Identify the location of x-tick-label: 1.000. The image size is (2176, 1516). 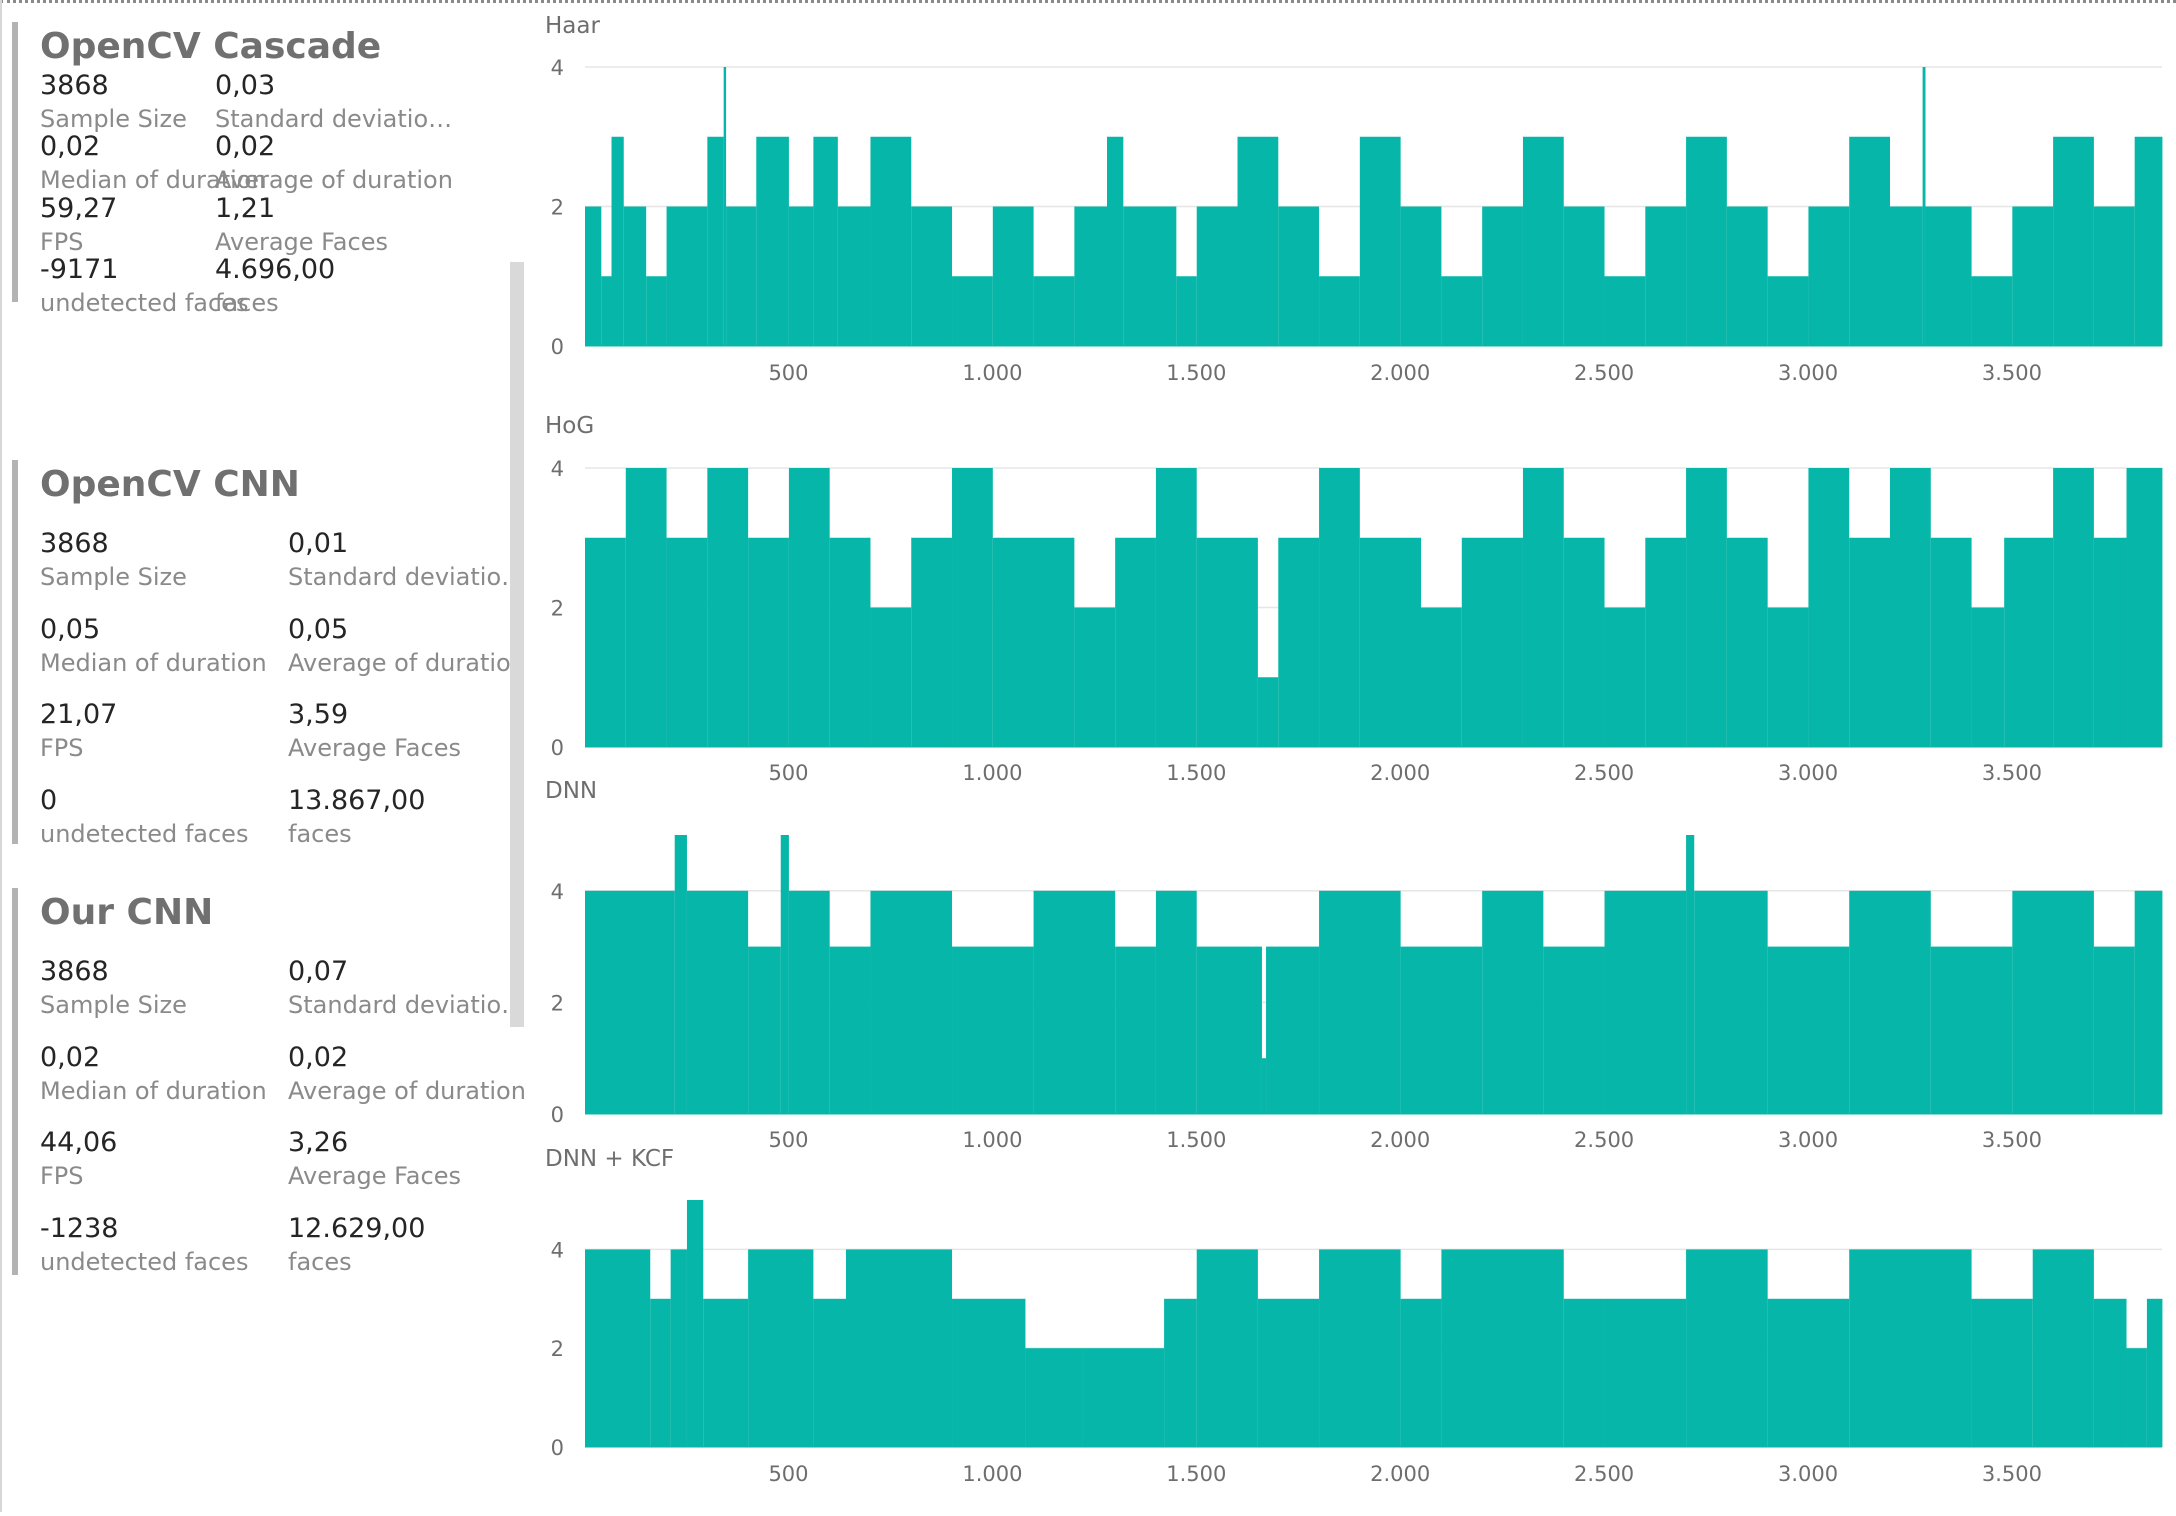
(992, 773).